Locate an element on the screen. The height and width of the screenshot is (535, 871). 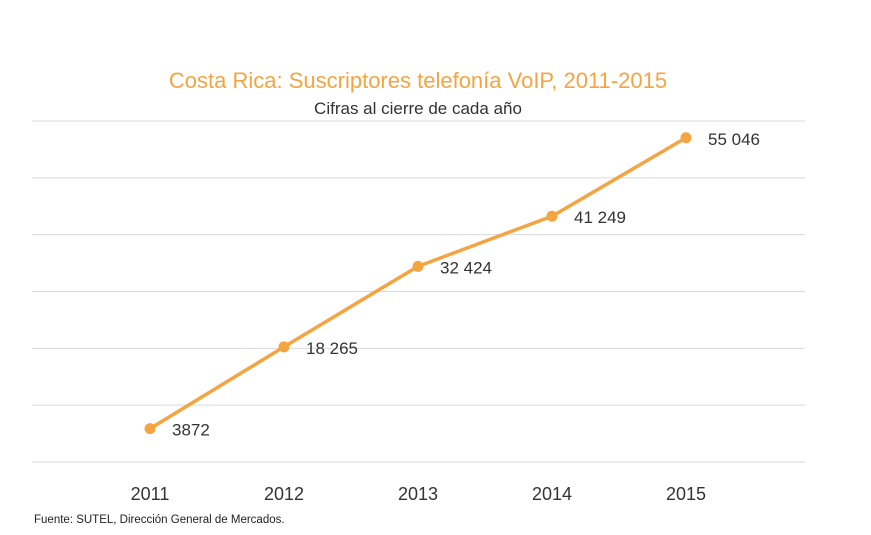
data-point-2015 is located at coordinates (686, 138).